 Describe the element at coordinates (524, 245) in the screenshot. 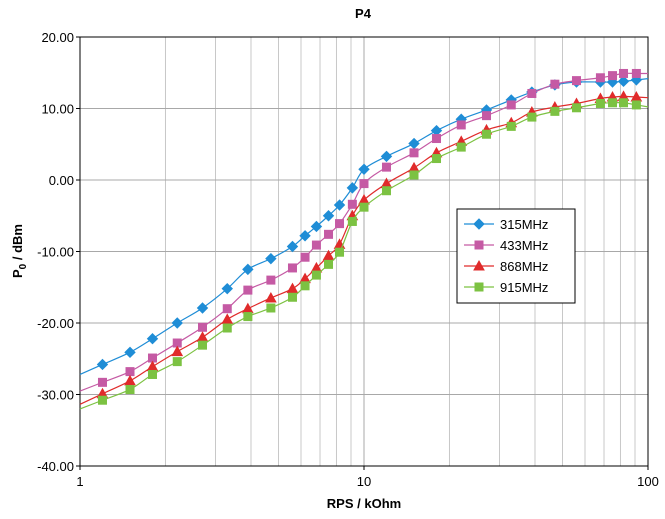

I see `legend-label-433MHz: 433MHz` at that location.